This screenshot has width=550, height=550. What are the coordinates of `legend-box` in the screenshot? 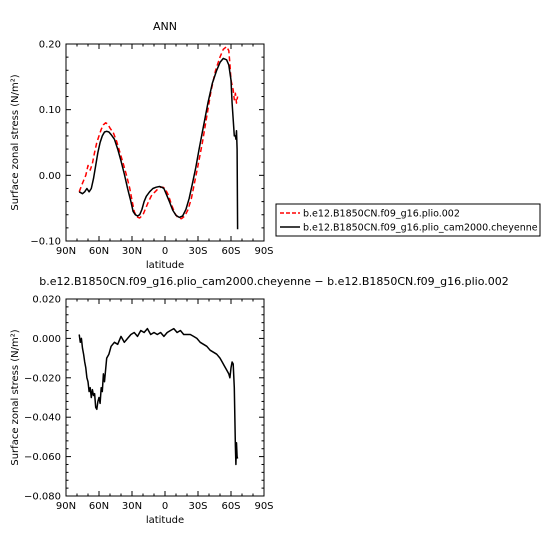 It's located at (408, 220).